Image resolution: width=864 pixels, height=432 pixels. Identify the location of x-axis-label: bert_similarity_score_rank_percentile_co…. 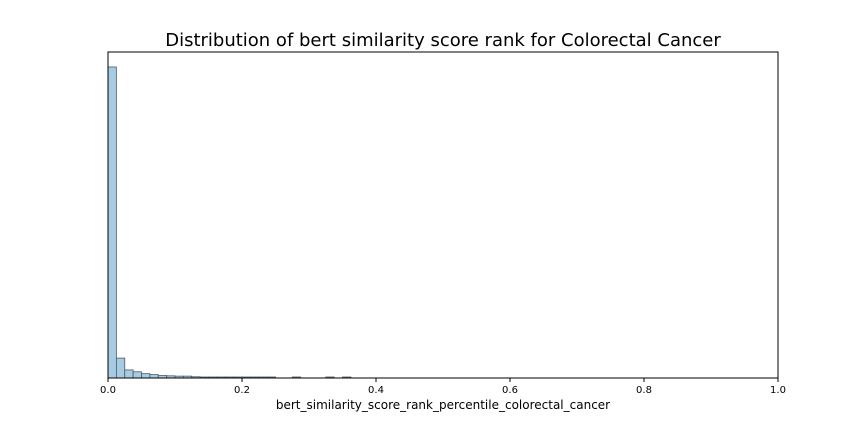
(443, 405).